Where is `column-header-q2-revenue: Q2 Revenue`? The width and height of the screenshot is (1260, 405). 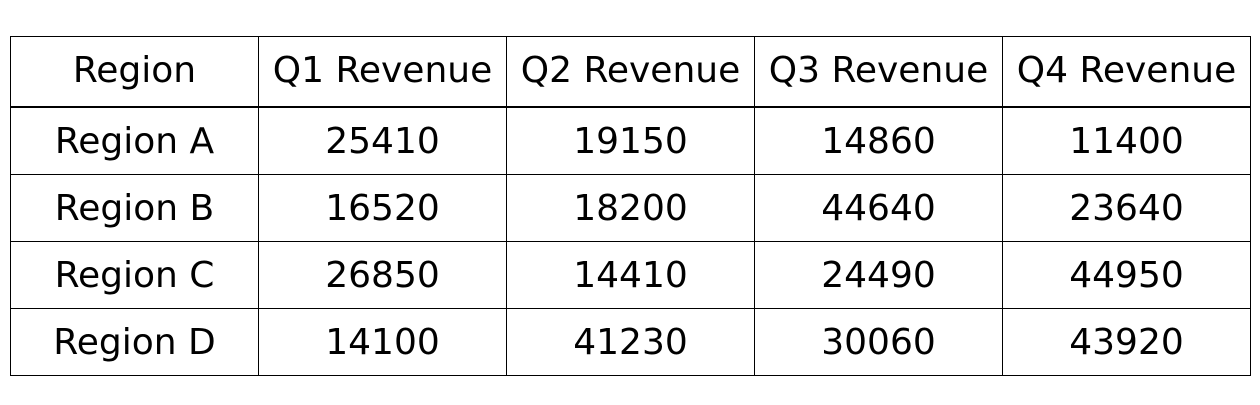 column-header-q2-revenue: Q2 Revenue is located at coordinates (630, 72).